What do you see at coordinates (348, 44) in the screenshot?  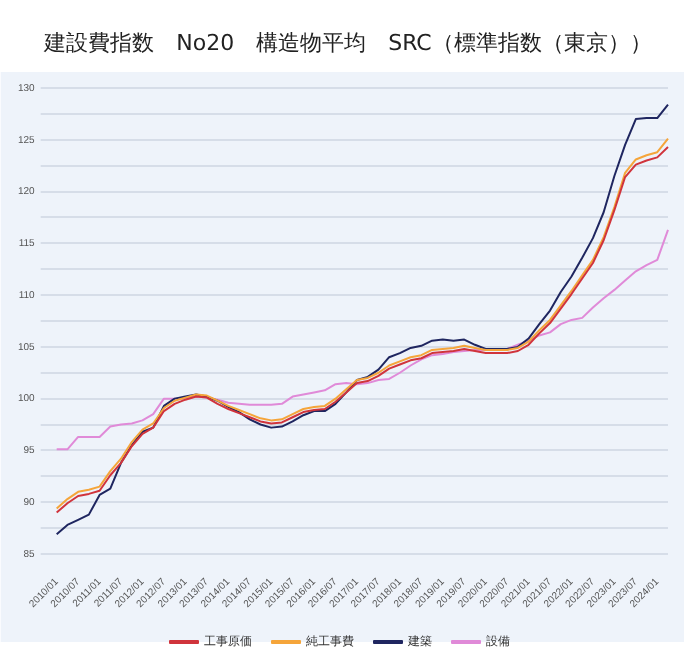 I see `chart-title: 建設費指数 No20 構造物平均 SRC（標準指数（東京））` at bounding box center [348, 44].